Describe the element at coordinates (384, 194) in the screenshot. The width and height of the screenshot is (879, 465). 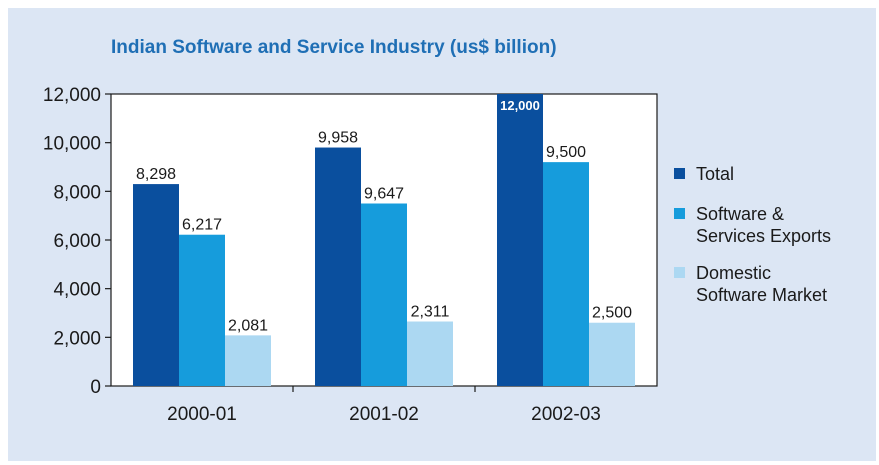
I see `data-label: 9,647` at that location.